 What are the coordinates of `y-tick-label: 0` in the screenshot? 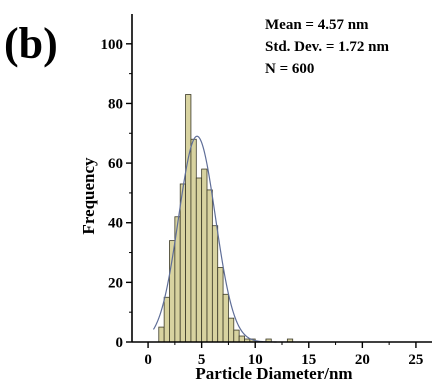 It's located at (120, 343).